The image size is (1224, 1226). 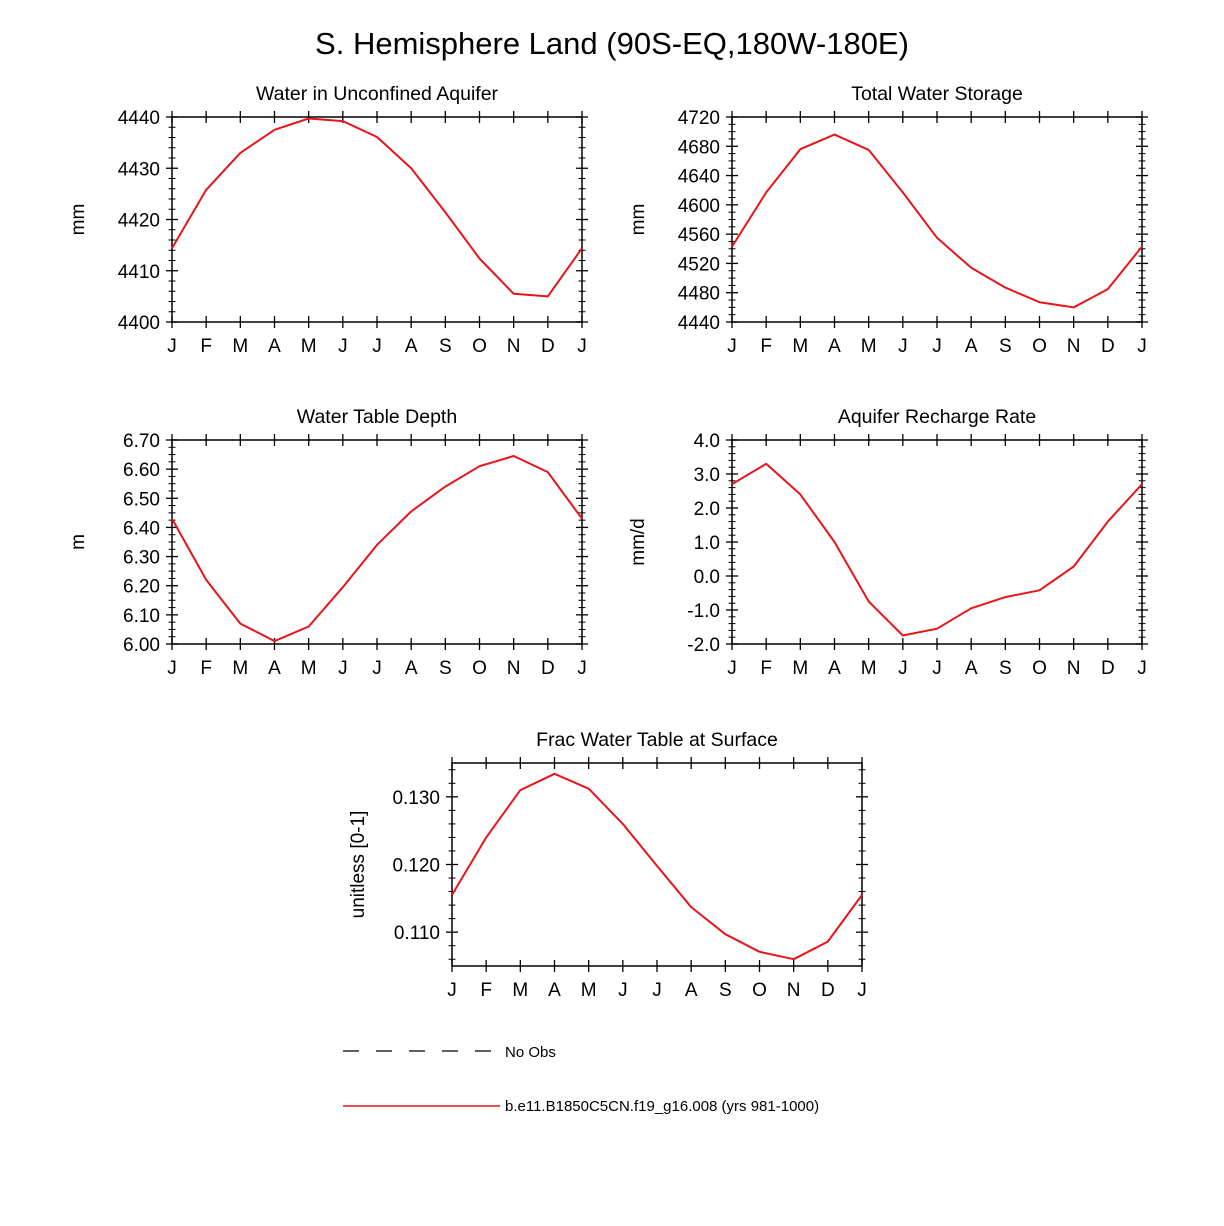 What do you see at coordinates (377, 94) in the screenshot?
I see `panel-title: Water in Unconfined Aquifer` at bounding box center [377, 94].